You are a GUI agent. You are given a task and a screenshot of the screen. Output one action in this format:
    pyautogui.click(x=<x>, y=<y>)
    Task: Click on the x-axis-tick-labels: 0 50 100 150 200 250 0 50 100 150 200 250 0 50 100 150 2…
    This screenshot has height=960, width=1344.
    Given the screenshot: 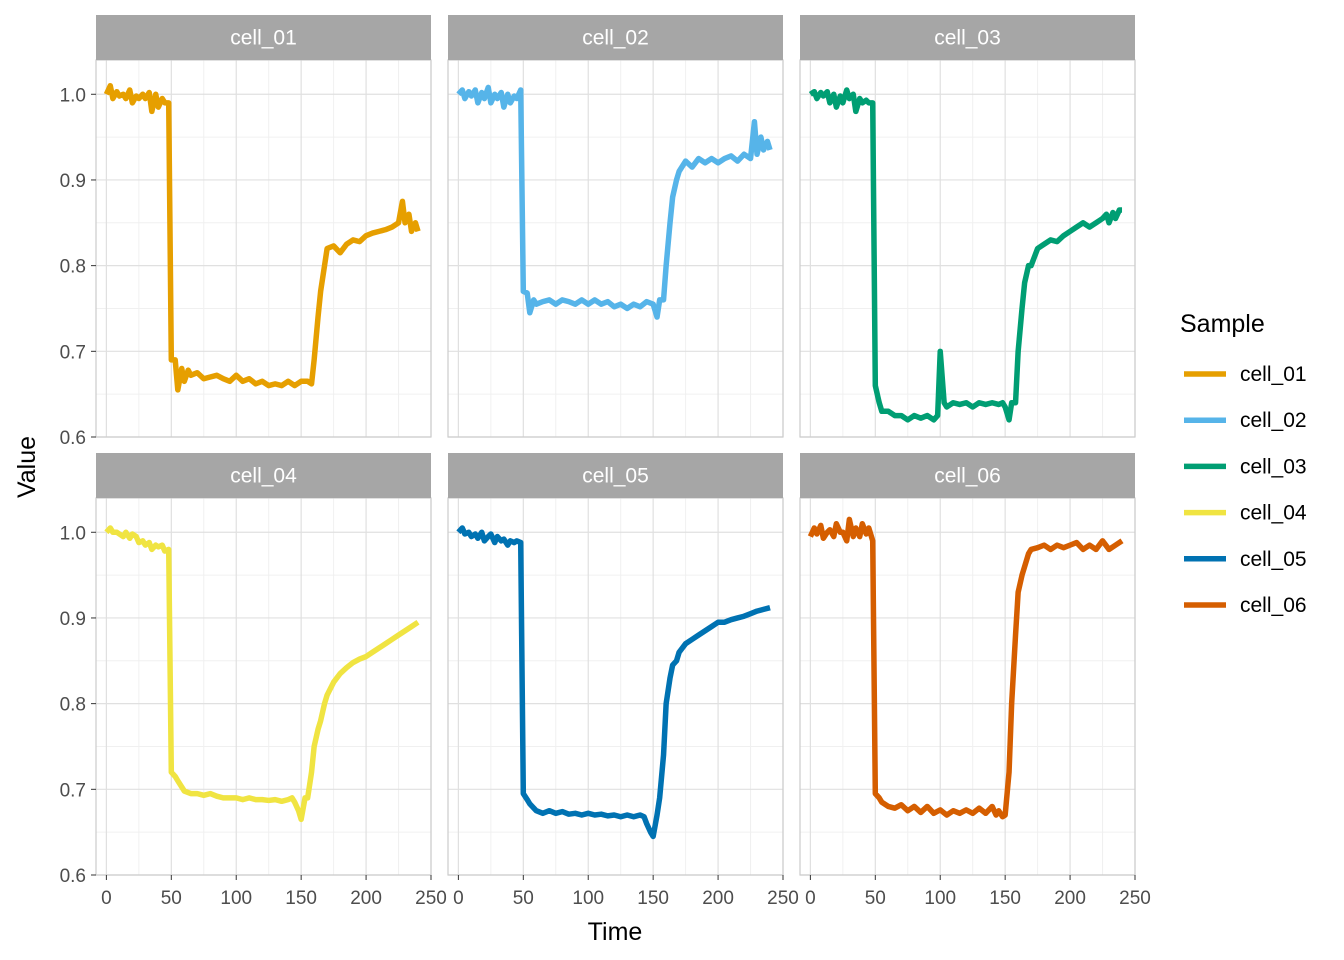 What is the action you would take?
    pyautogui.click(x=626, y=892)
    